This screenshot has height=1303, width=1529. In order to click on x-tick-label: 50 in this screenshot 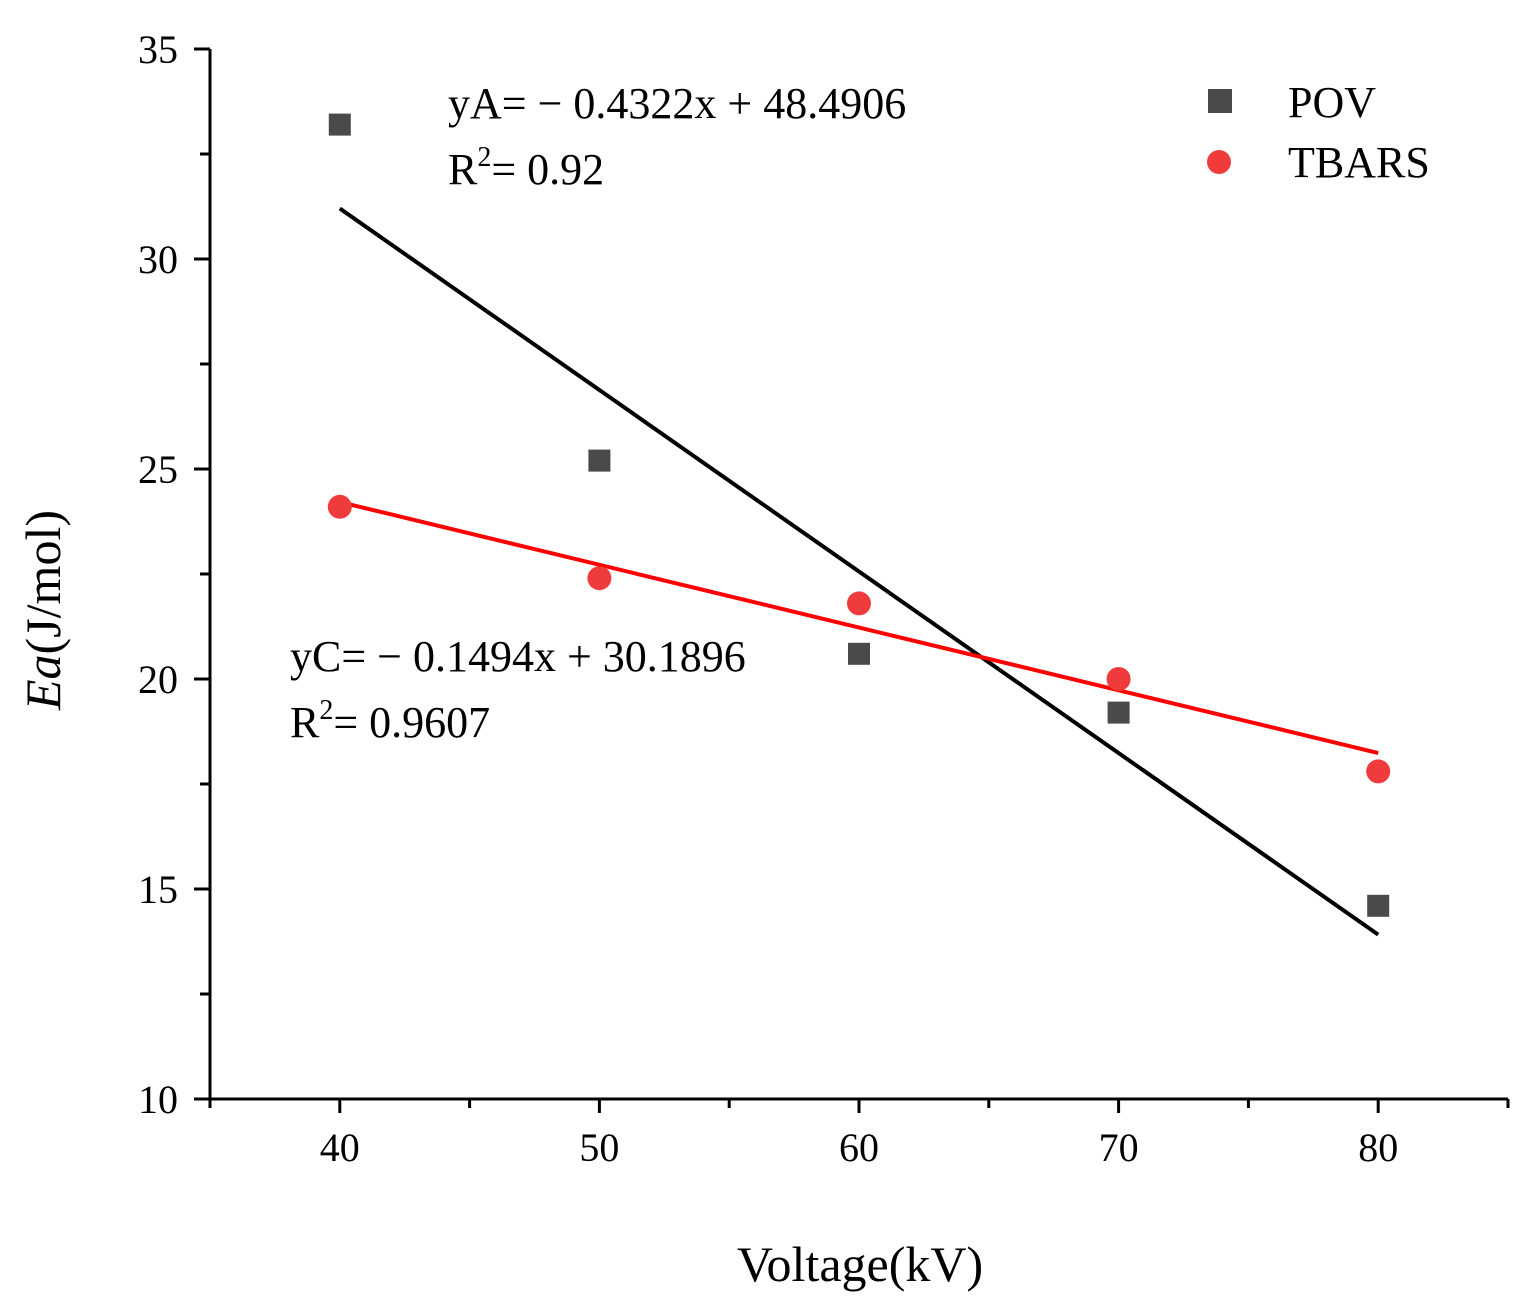, I will do `click(599, 1147)`.